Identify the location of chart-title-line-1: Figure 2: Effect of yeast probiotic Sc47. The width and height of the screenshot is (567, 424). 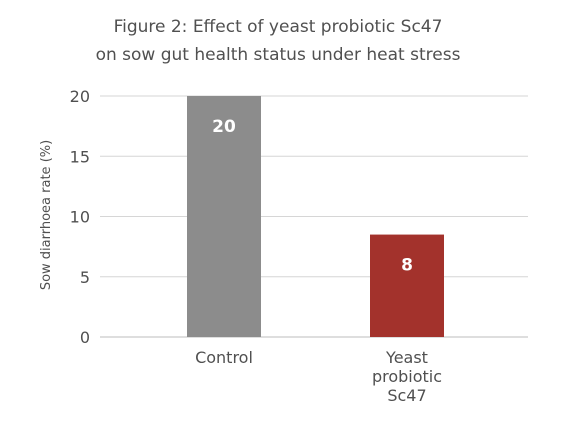
(278, 27).